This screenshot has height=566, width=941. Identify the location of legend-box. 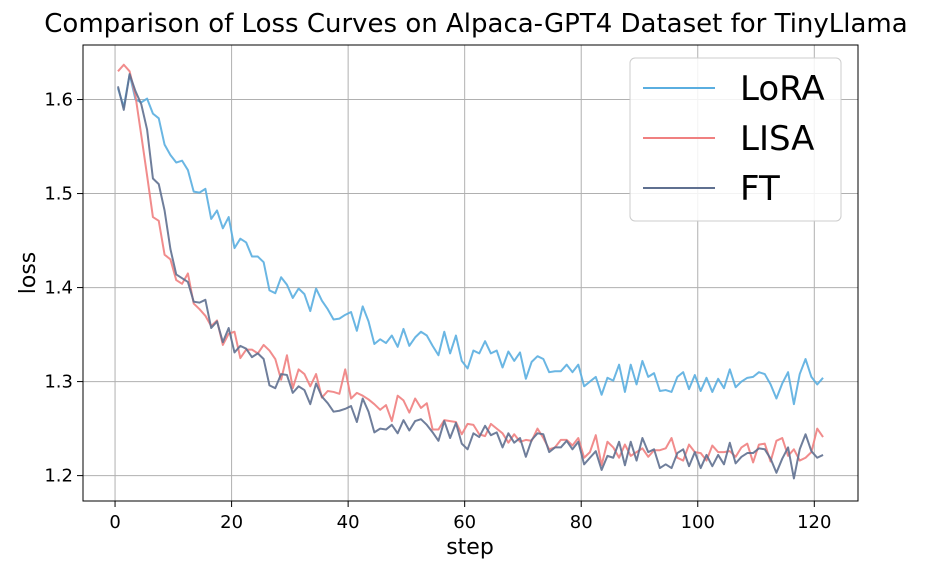
(735, 139).